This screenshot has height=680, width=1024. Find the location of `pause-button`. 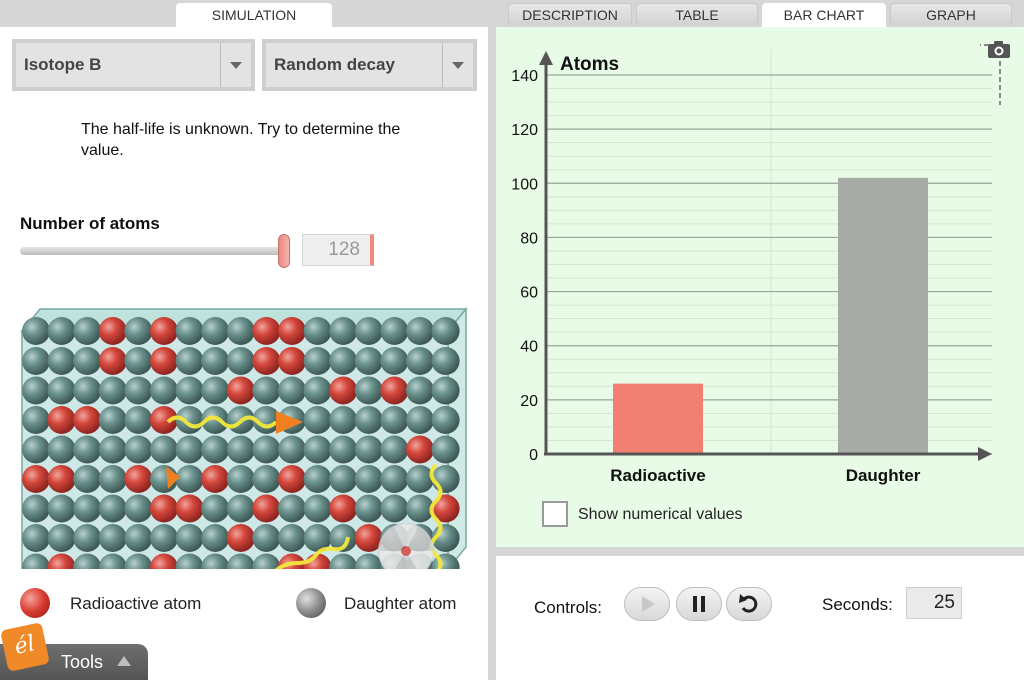

pause-button is located at coordinates (699, 604).